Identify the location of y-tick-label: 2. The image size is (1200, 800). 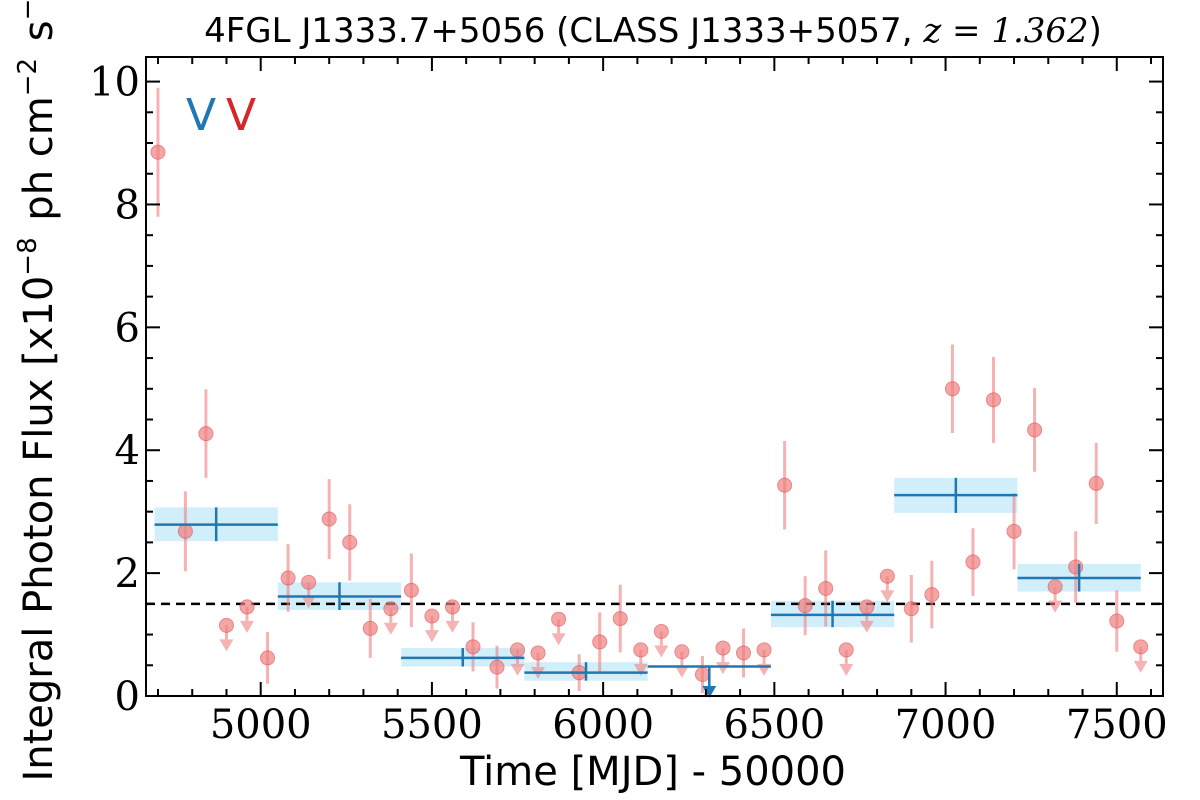
(127, 574).